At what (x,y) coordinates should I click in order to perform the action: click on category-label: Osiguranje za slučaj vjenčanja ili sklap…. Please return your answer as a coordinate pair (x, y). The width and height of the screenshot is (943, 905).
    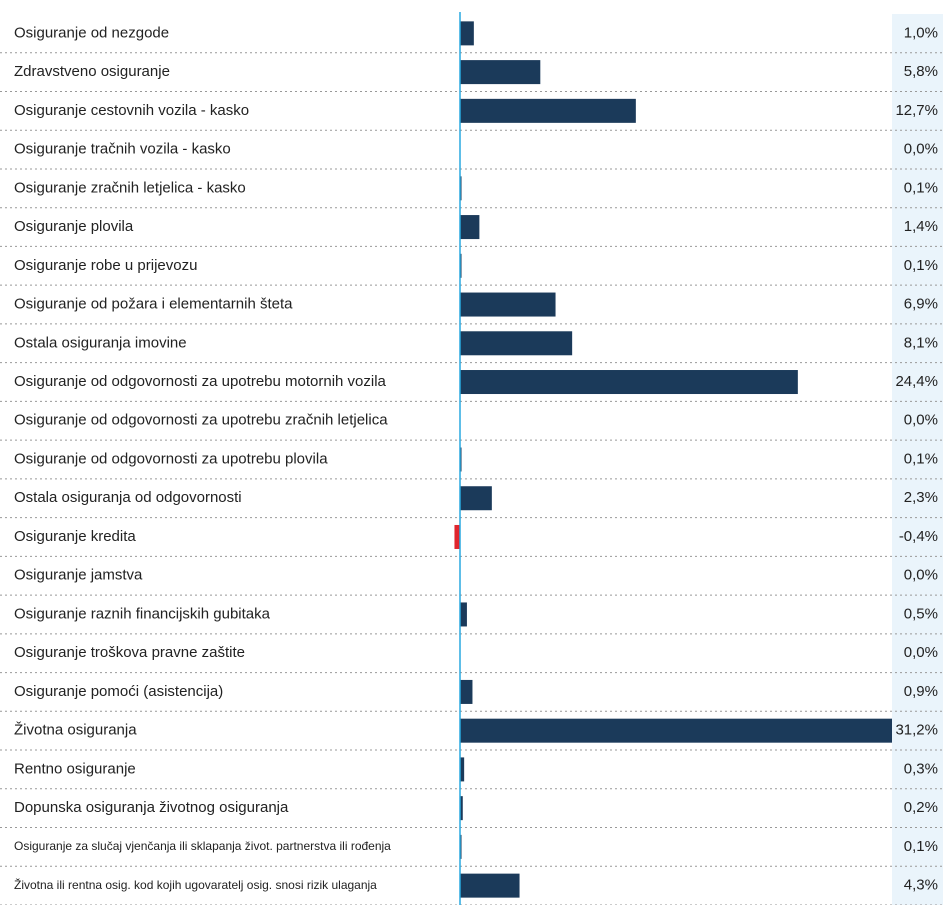
    Looking at the image, I should click on (202, 846).